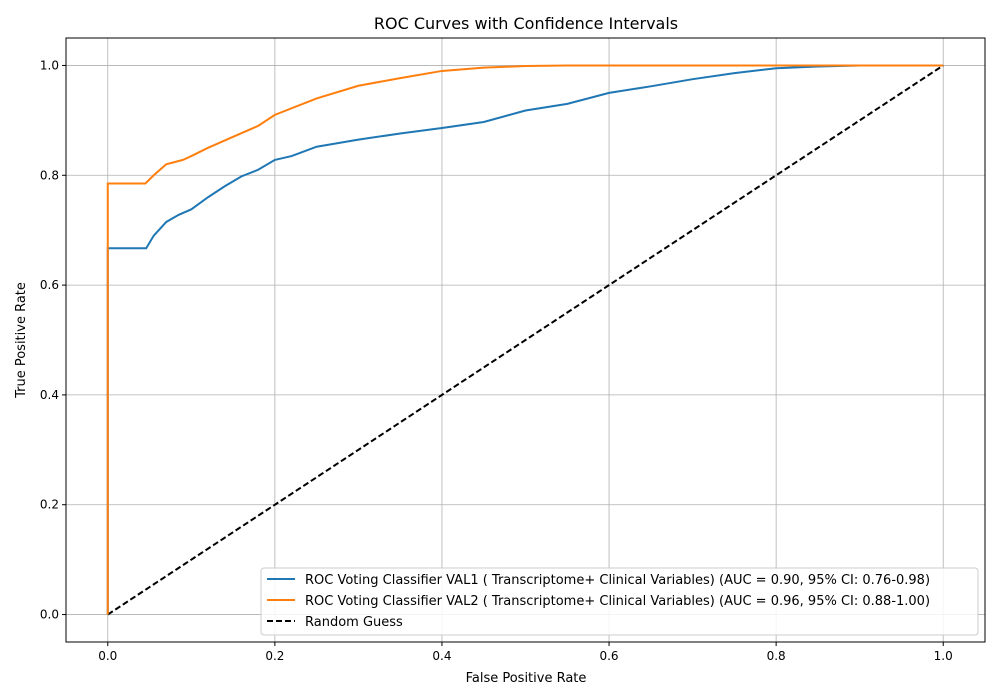 Image resolution: width=1000 pixels, height=700 pixels. Describe the element at coordinates (526, 678) in the screenshot. I see `x-axis-label: False Positive Rate` at that location.